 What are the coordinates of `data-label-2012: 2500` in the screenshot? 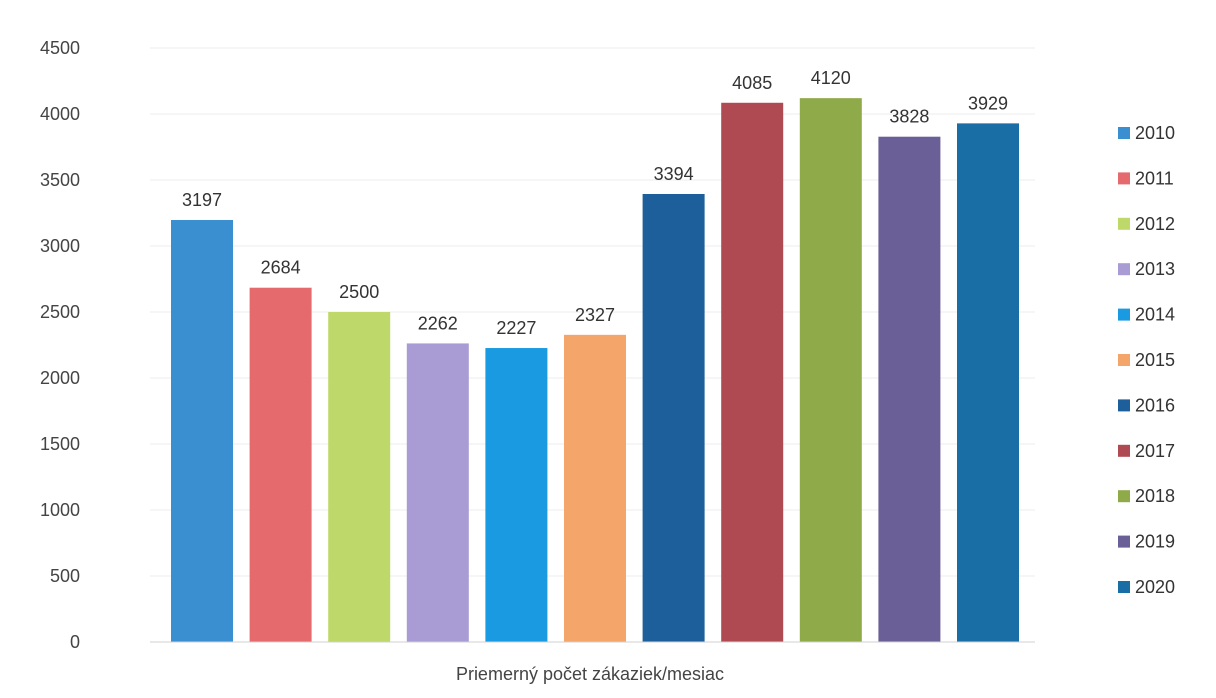 It's located at (359, 292).